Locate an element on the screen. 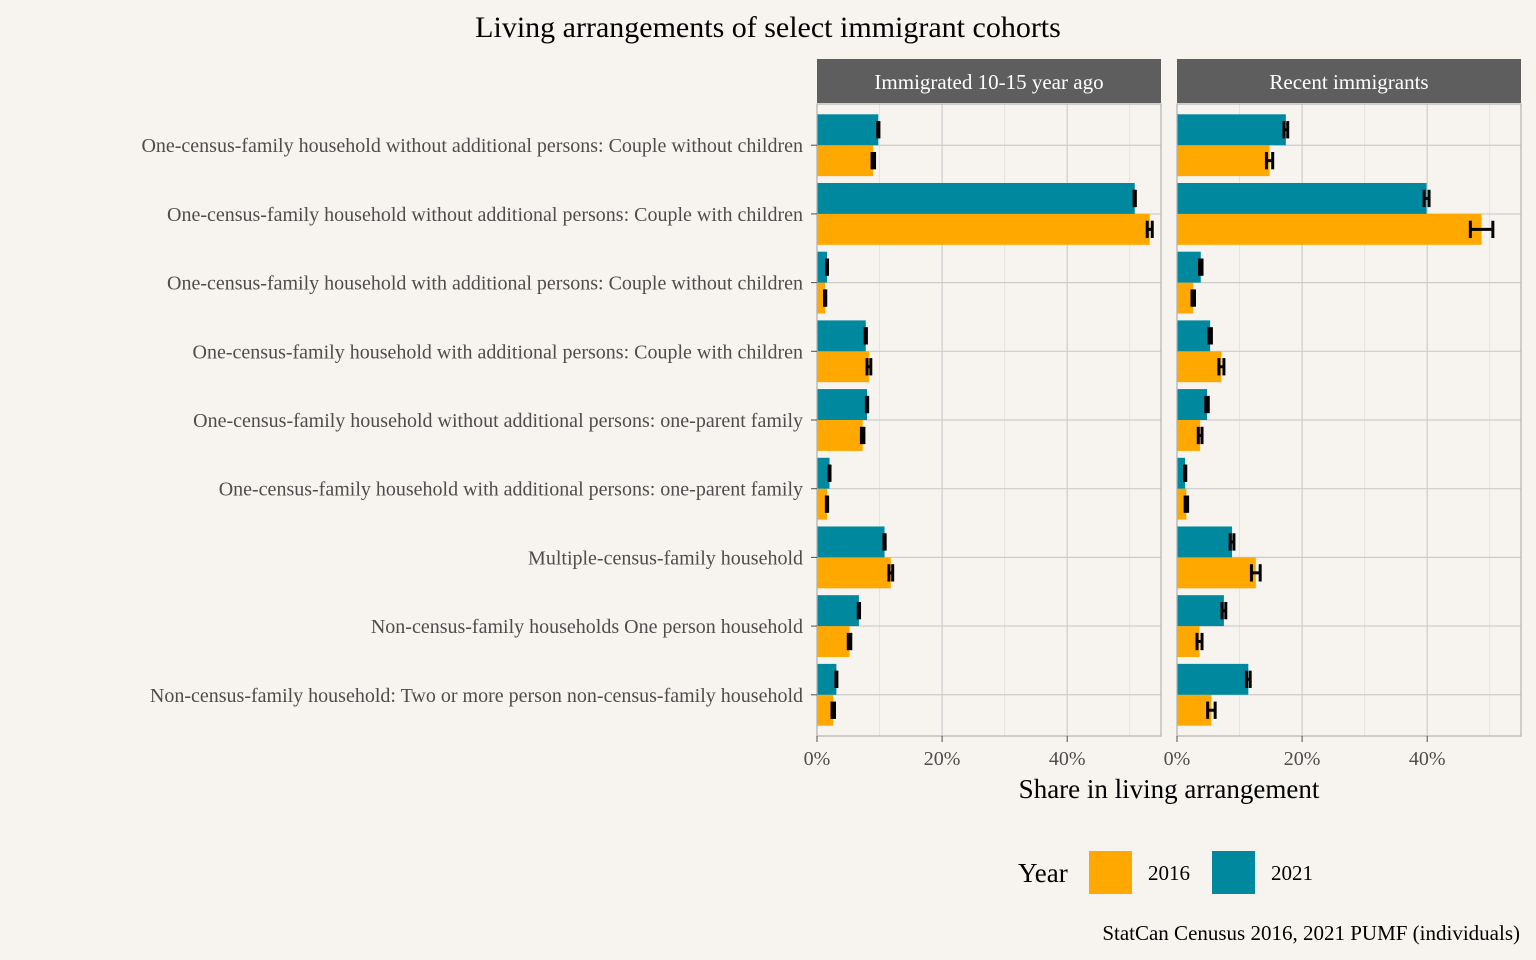 The width and height of the screenshot is (1536, 960). panel-strip-label: Recent immigrants is located at coordinates (1348, 82).